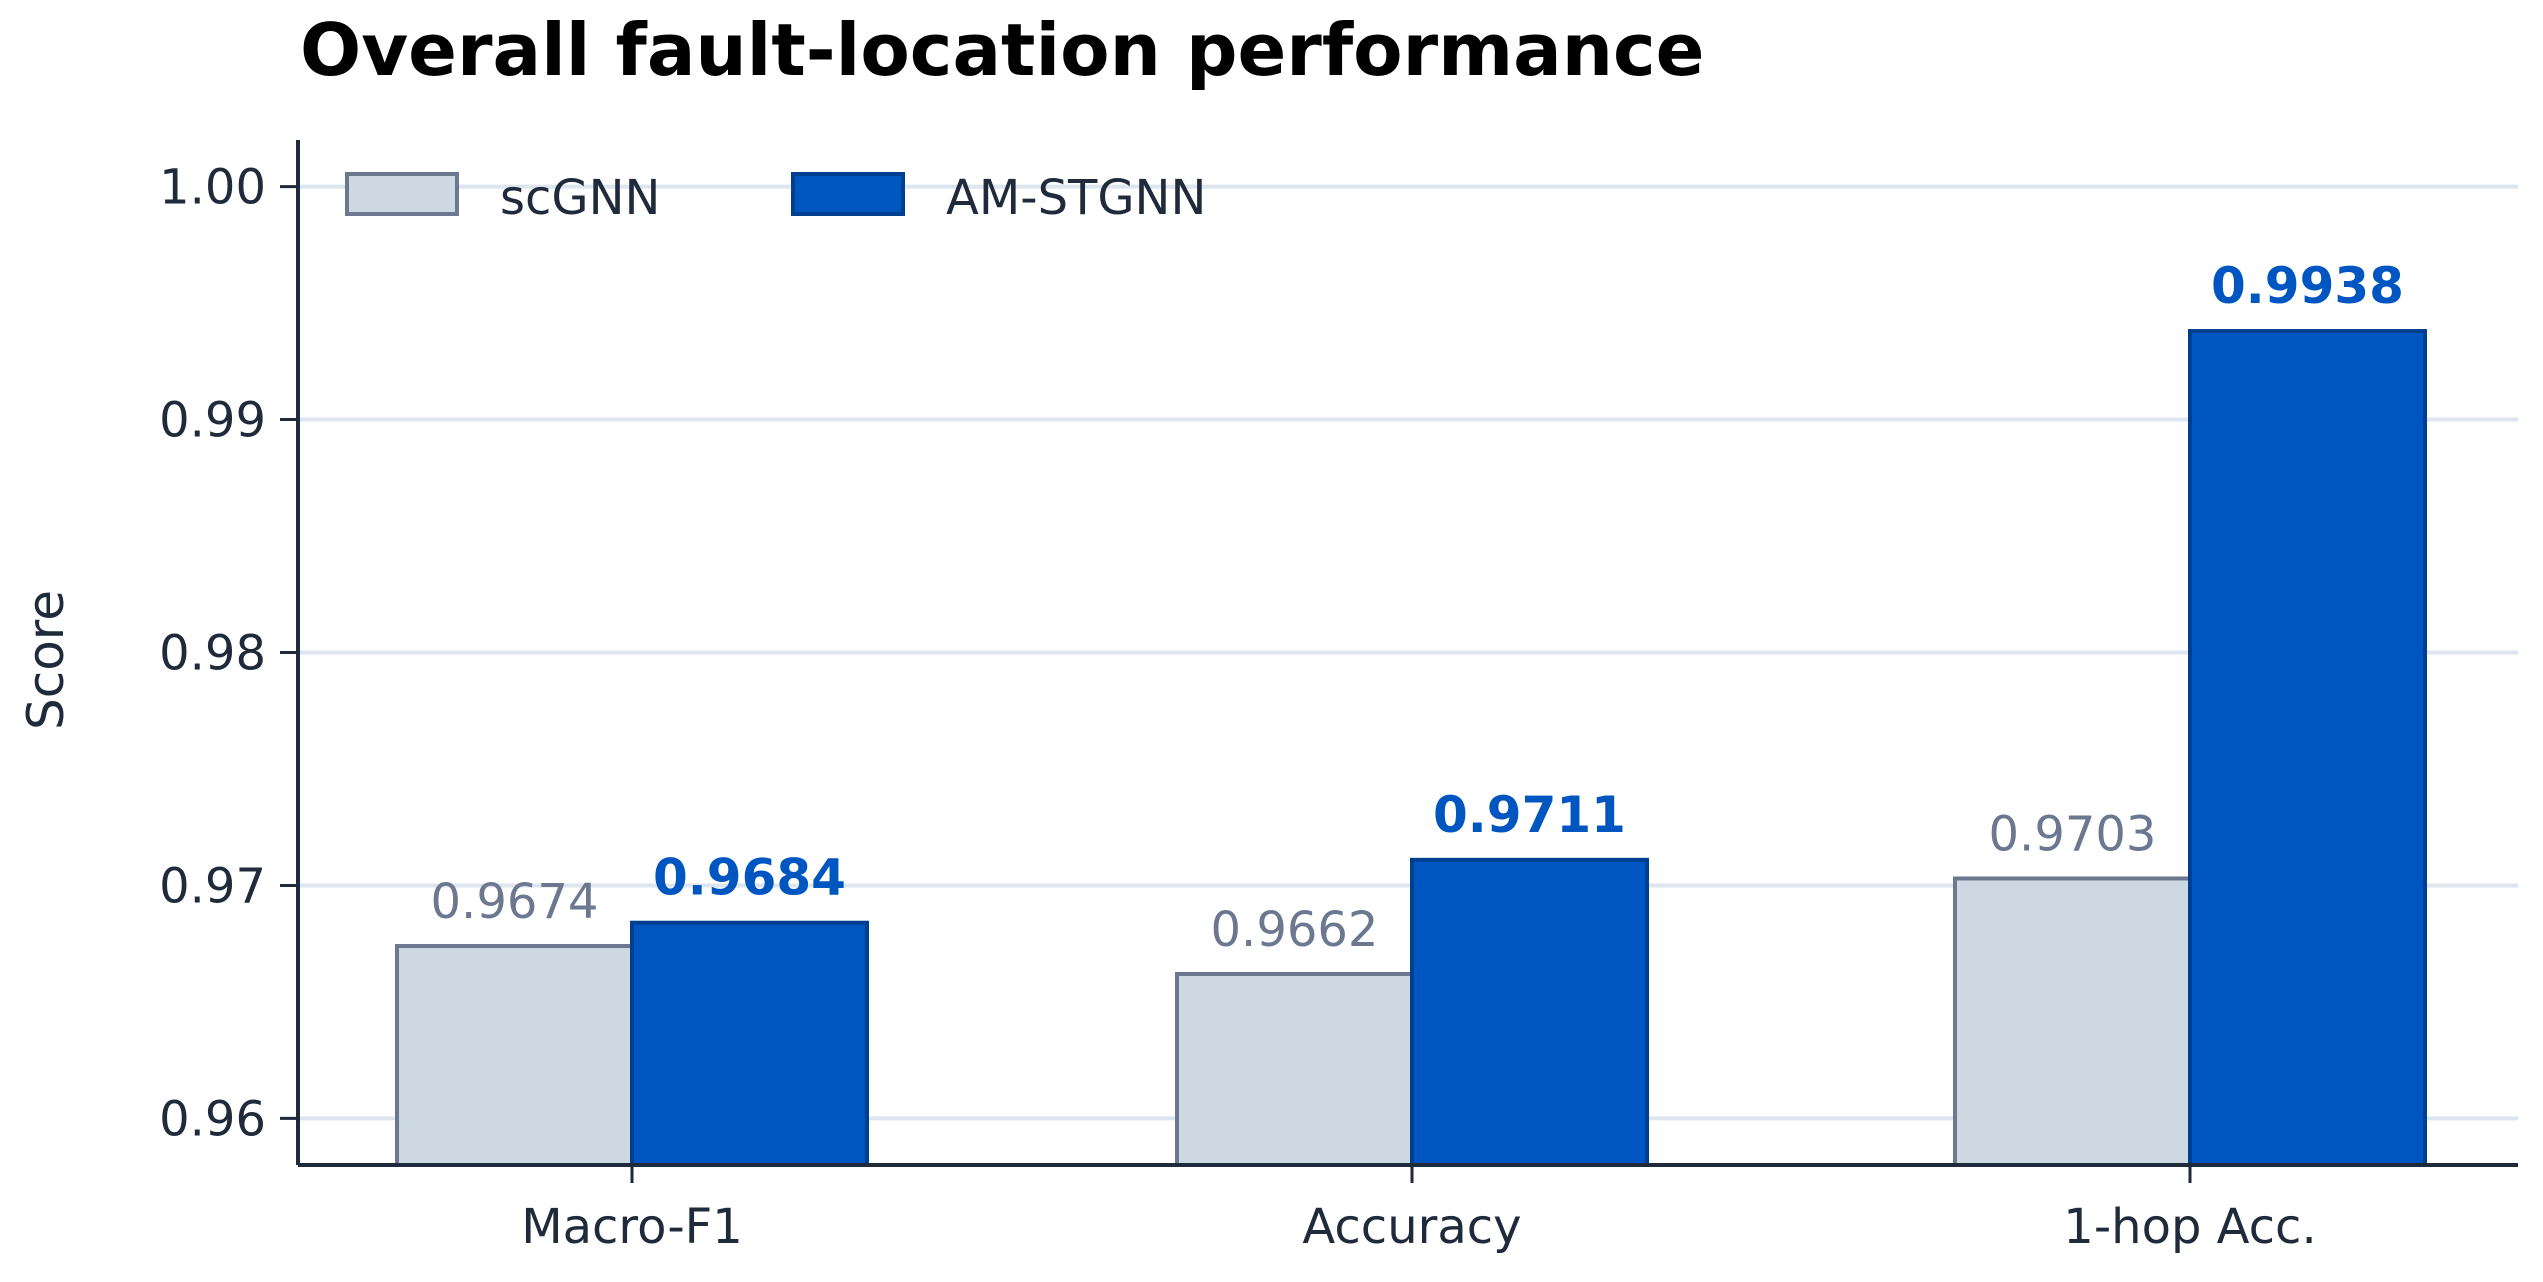  I want to click on x-tick-labels: Macro-F1 Accuracy 1-hop Acc., so click(1419, 1227).